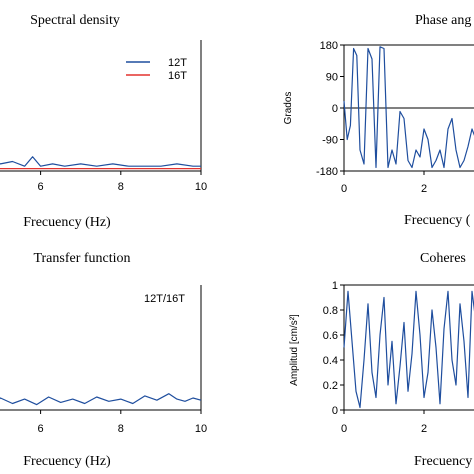 Image resolution: width=474 pixels, height=474 pixels. Describe the element at coordinates (177, 63) in the screenshot. I see `legend-label-12t: 12T` at that location.